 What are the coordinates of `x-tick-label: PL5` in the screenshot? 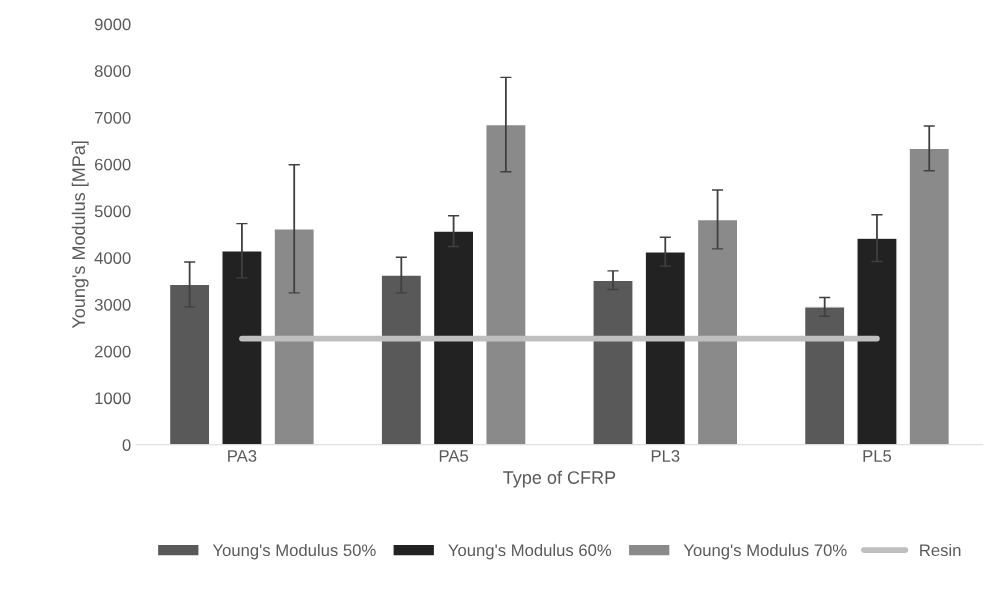 It's located at (877, 456).